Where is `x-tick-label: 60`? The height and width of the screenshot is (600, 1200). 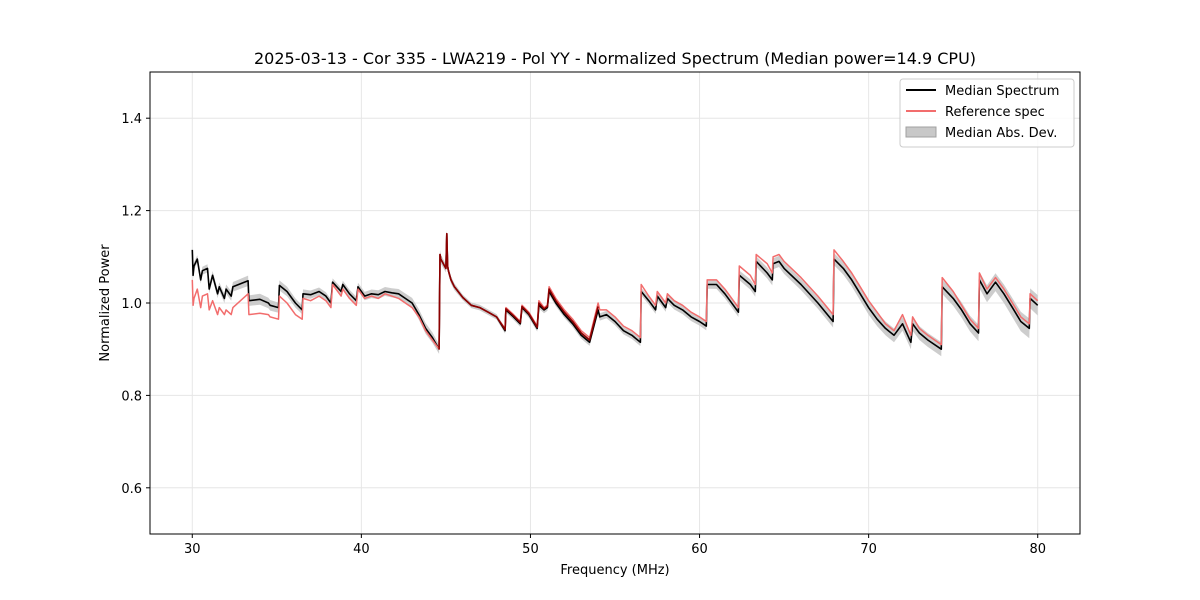 x-tick-label: 60 is located at coordinates (699, 549).